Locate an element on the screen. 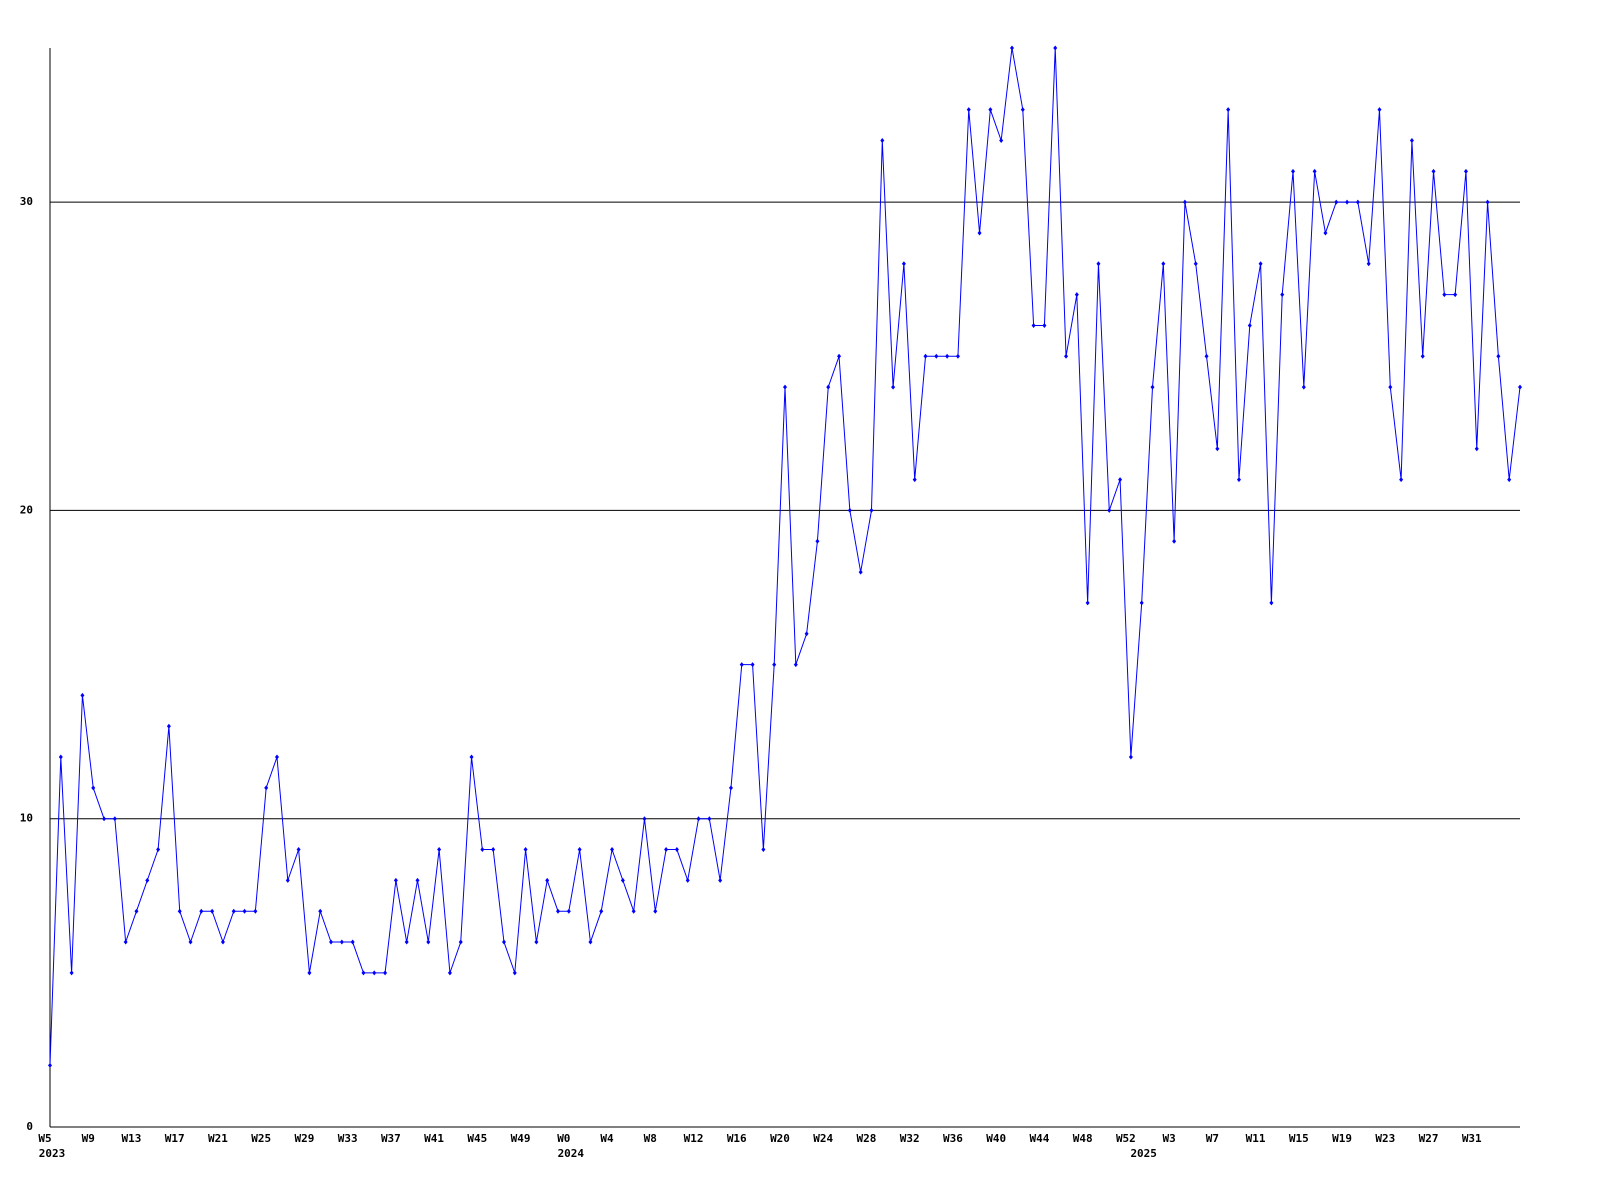  x-tick-label: W45 is located at coordinates (477, 1138).